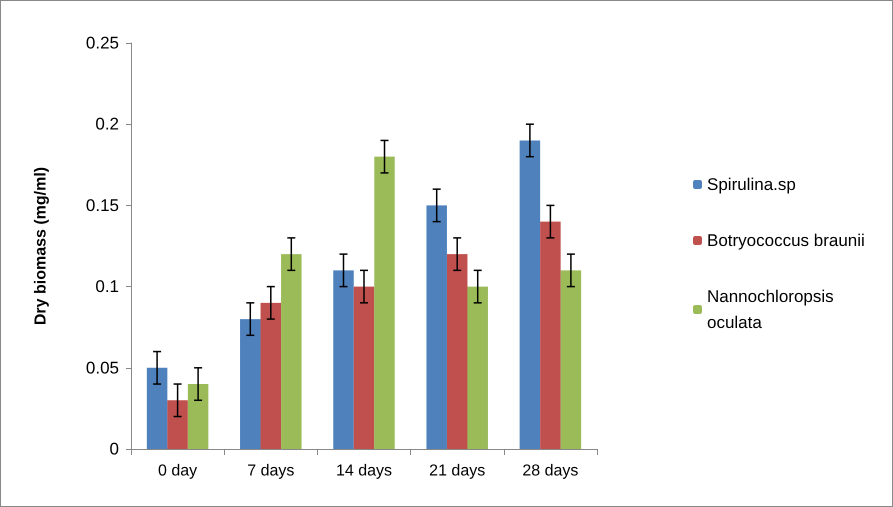 The height and width of the screenshot is (507, 893). Describe the element at coordinates (107, 286) in the screenshot. I see `y-tick-label: 0.1` at that location.